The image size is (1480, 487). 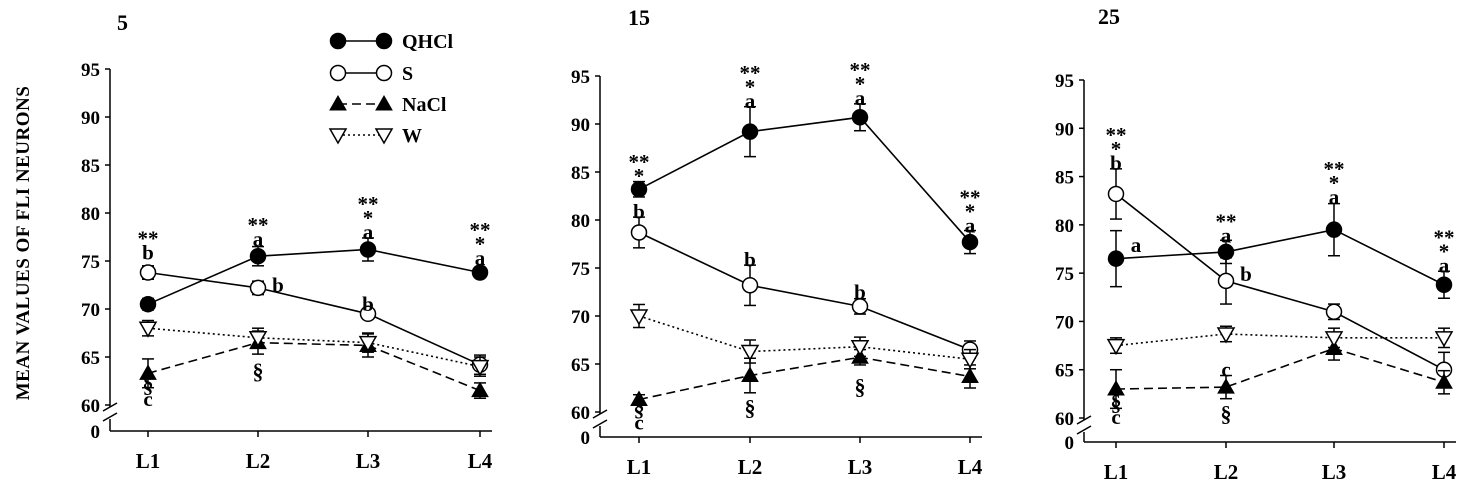 I want to click on legend-label: NaCl, so click(x=424, y=105).